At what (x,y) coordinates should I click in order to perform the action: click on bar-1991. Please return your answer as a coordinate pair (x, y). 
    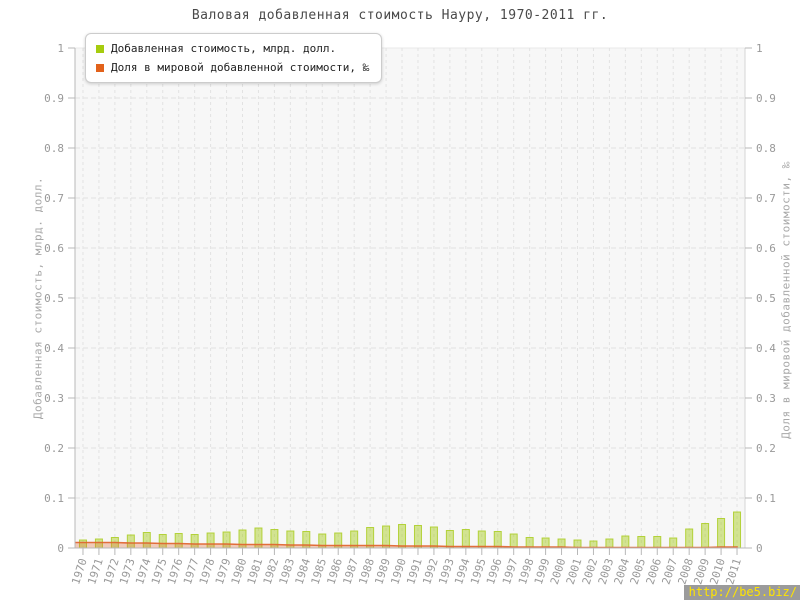
    Looking at the image, I should click on (417, 537).